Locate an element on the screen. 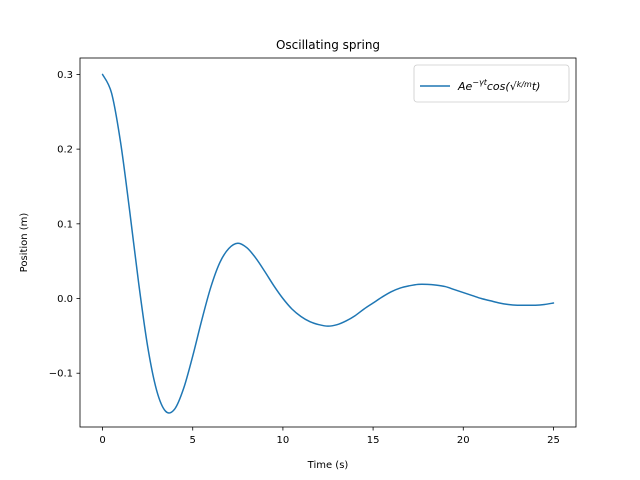 Image resolution: width=640 pixels, height=480 pixels. legend-box is located at coordinates (491, 83).